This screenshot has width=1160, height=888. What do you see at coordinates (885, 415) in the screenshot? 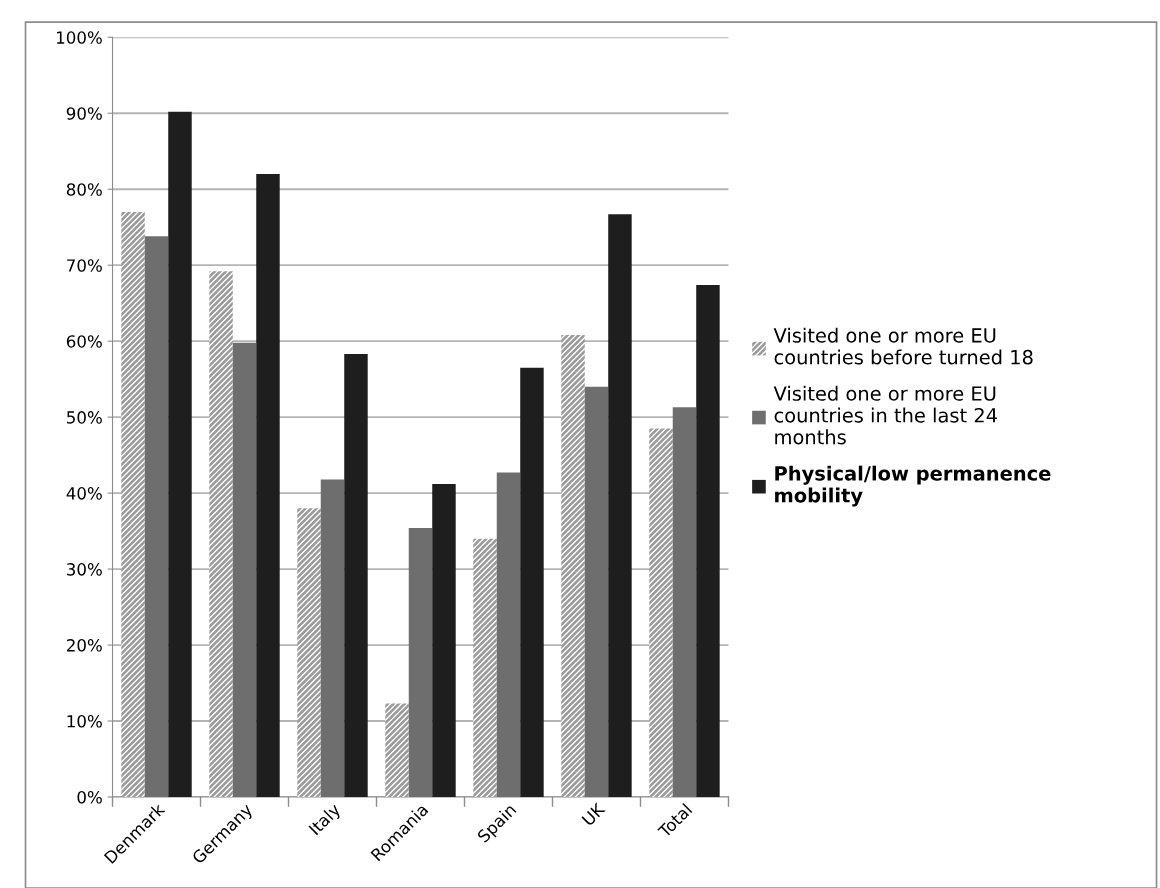
I see `legend-label: Visited one or more EU countries in the last 24 months` at bounding box center [885, 415].